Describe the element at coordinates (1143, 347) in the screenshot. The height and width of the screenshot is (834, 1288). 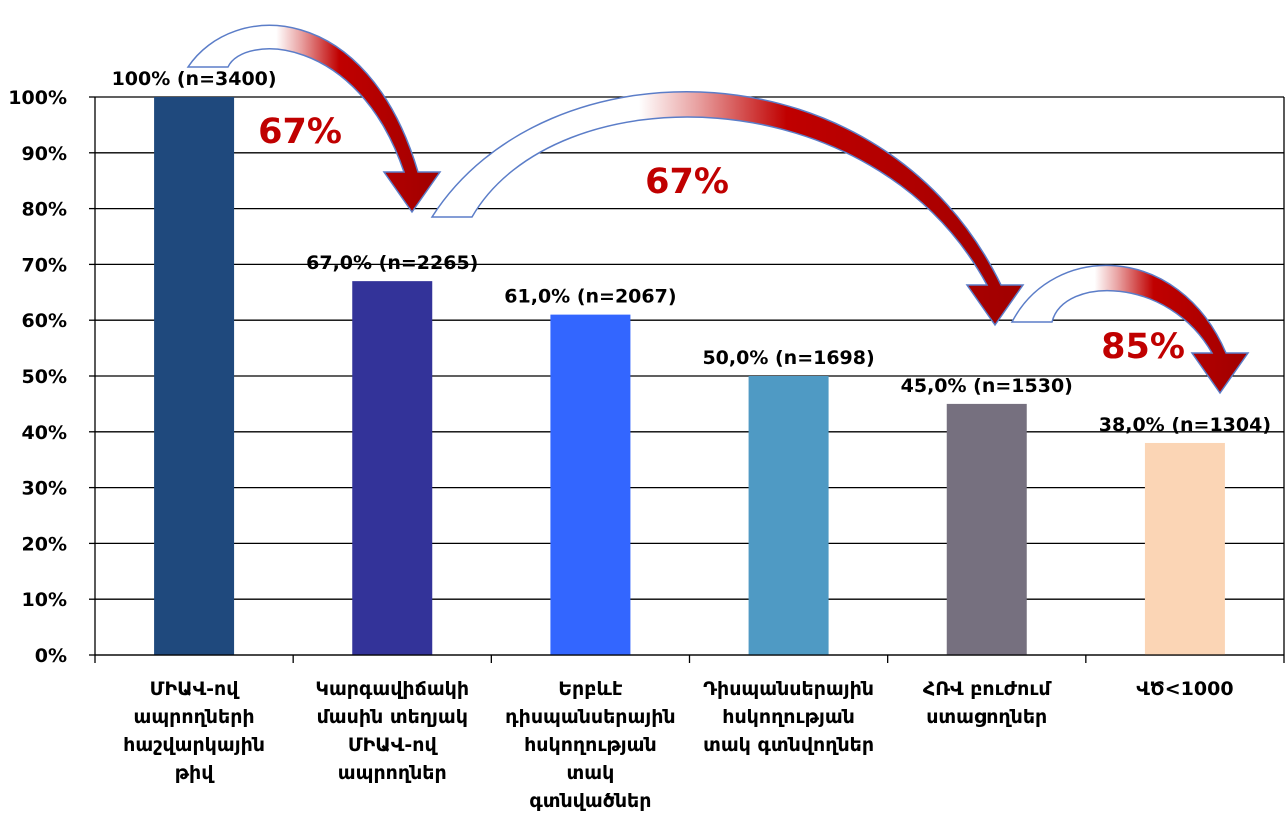
I see `flow-percentage-label: 85%` at that location.